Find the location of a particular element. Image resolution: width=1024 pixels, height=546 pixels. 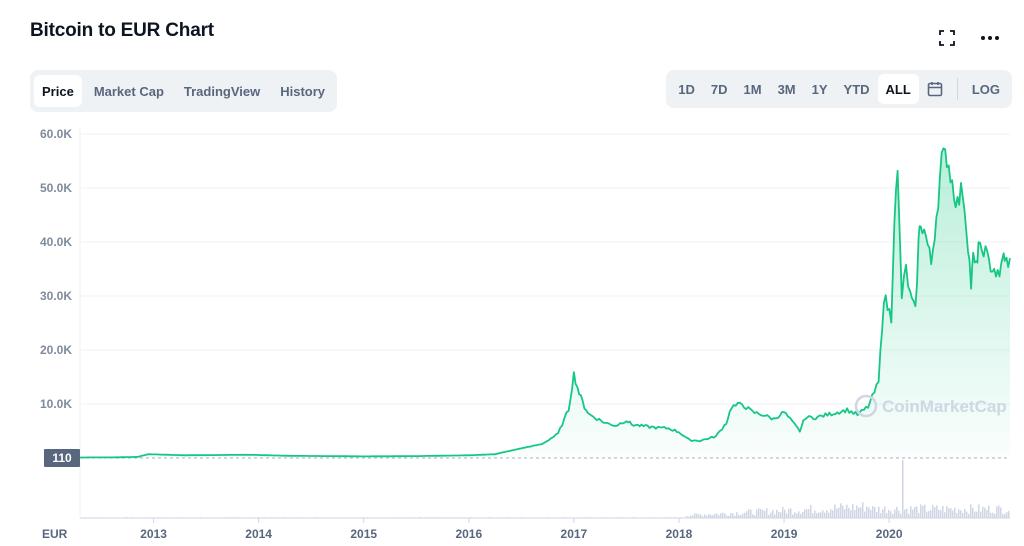

range-3m: 3M is located at coordinates (786, 89).